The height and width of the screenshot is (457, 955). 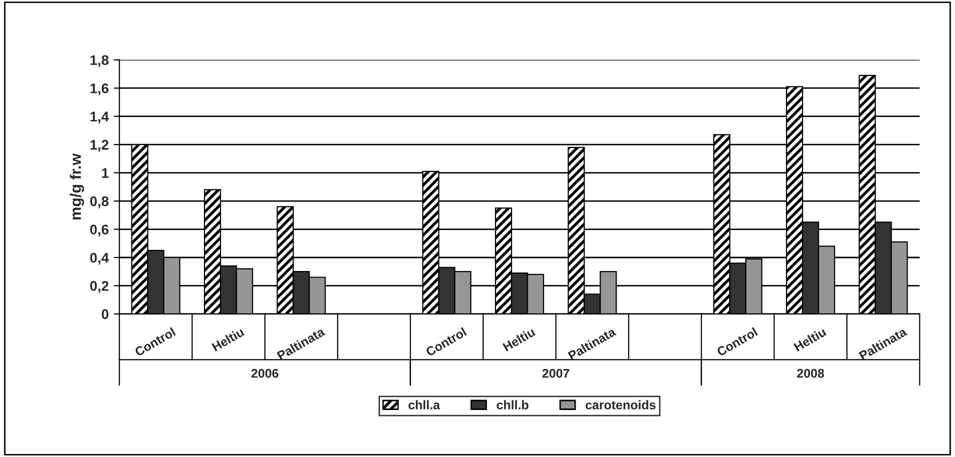 What do you see at coordinates (621, 405) in the screenshot?
I see `legend-label: carotenoids` at bounding box center [621, 405].